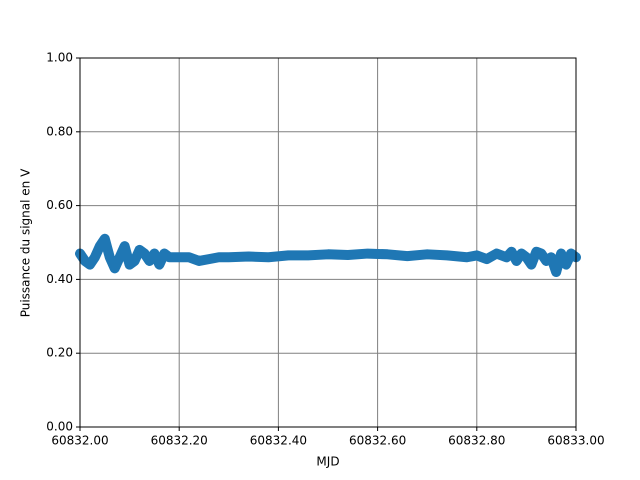 This screenshot has height=480, width=640. I want to click on x-axis-label: MJD, so click(327, 462).